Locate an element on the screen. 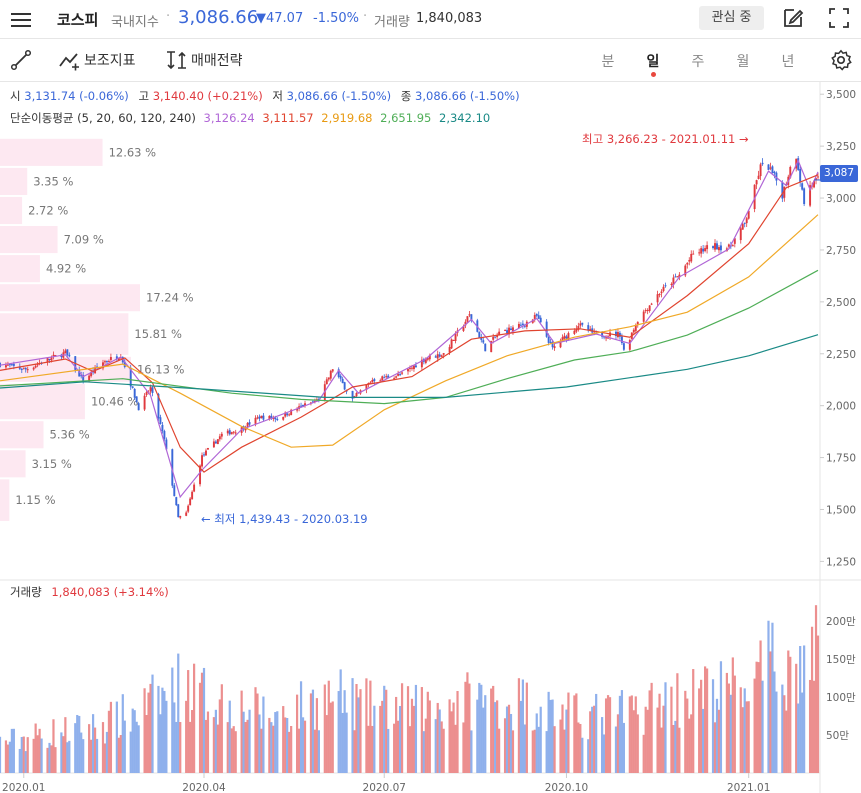 The width and height of the screenshot is (861, 793). x-tick-label: 2020.07 is located at coordinates (384, 787).